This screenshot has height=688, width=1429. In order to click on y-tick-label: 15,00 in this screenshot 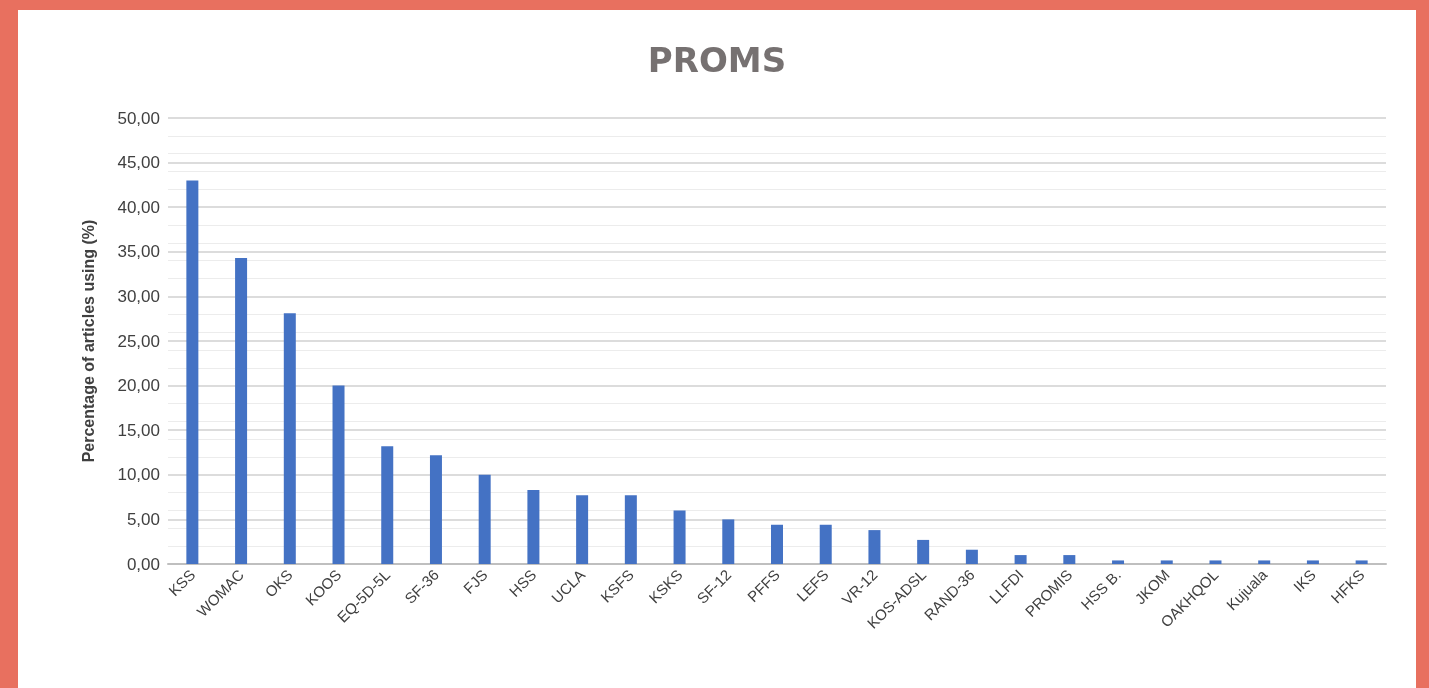, I will do `click(138, 430)`.